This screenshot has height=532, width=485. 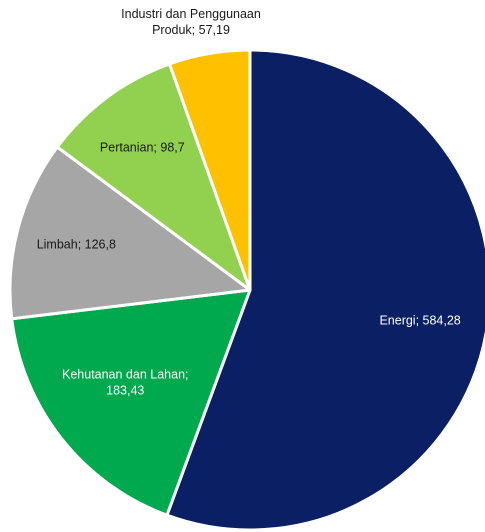 I want to click on data-label-line: Energi; 584,28, so click(x=419, y=320).